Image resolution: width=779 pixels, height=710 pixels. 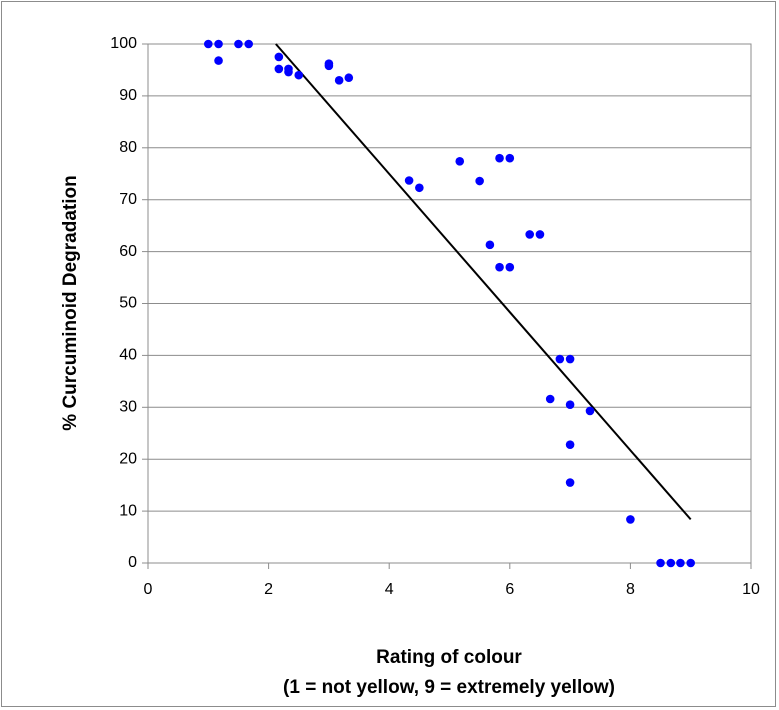 I want to click on x-axis-ticks: 0 2 4 6 8 10, so click(x=452, y=580).